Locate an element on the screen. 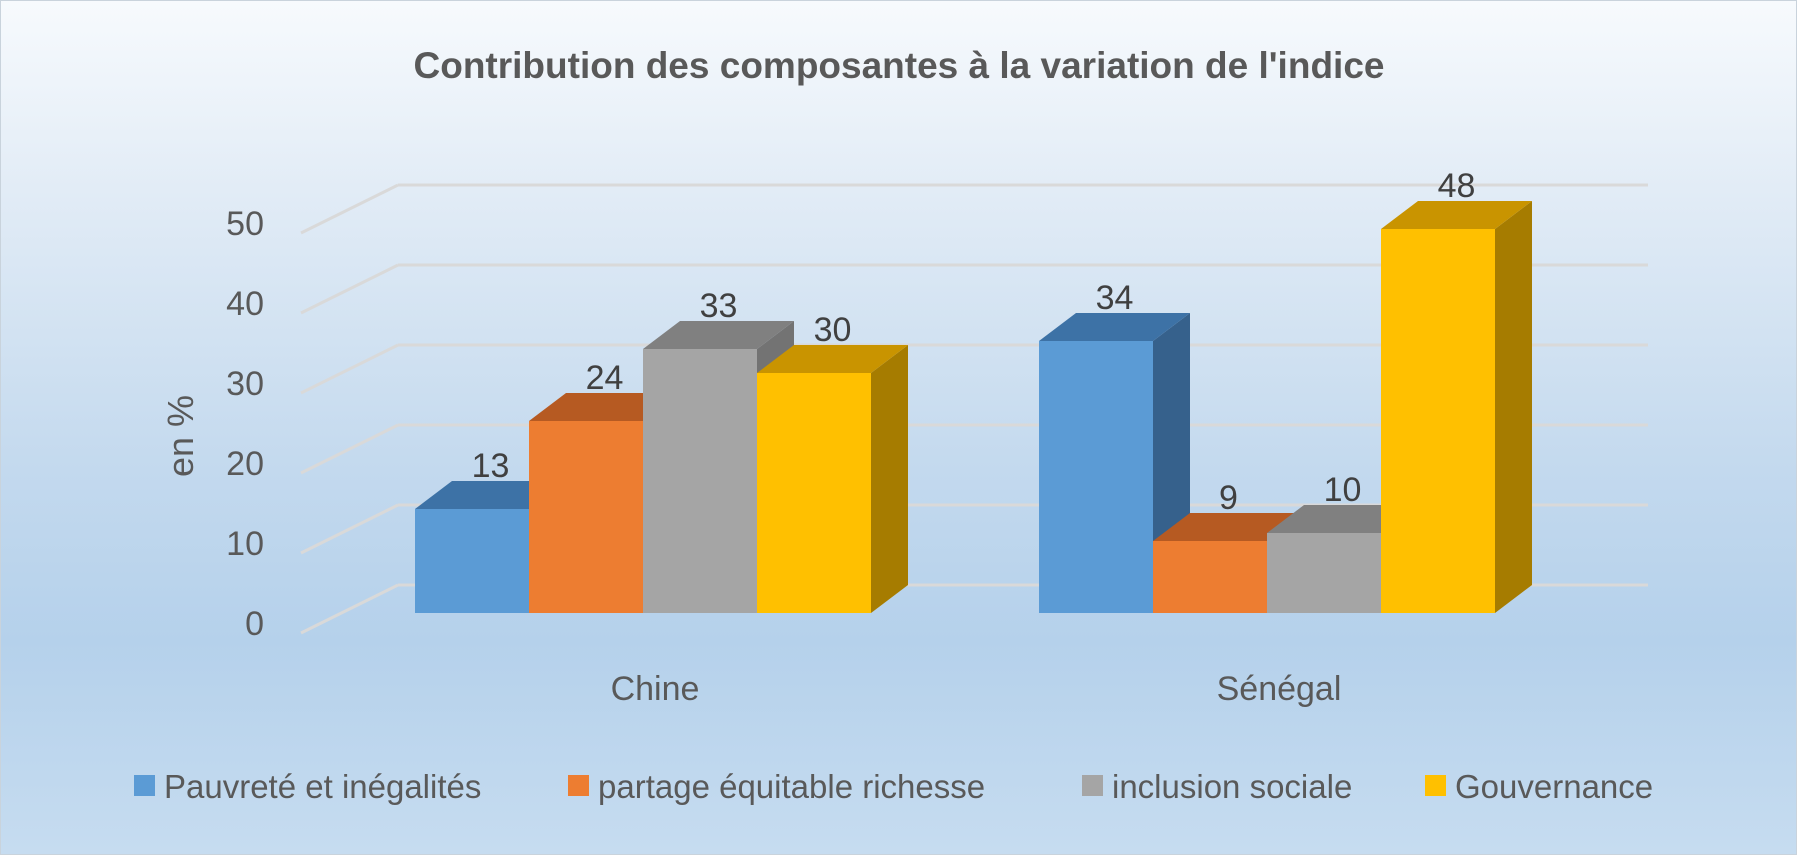 This screenshot has width=1797, height=855. y-tick-label: 30 is located at coordinates (245, 384).